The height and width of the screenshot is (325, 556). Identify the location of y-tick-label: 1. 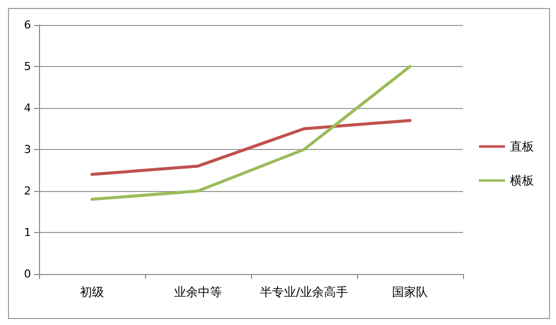
(27, 232).